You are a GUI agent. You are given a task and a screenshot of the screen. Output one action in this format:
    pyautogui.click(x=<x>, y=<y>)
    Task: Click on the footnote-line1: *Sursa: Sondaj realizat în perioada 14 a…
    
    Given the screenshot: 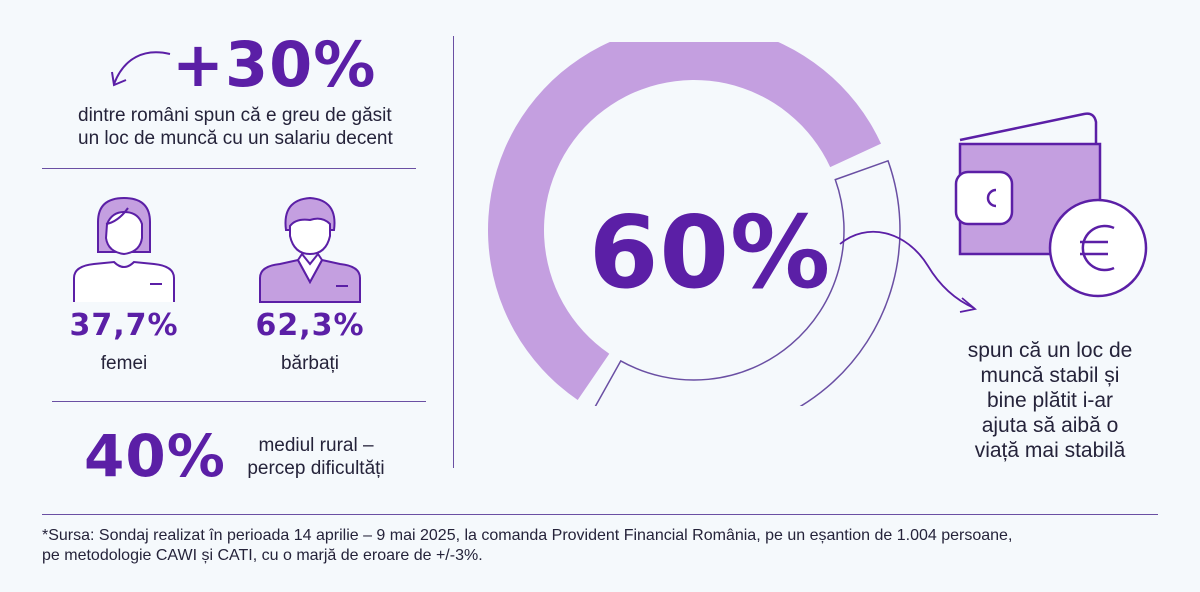 What is the action you would take?
    pyautogui.click(x=527, y=535)
    